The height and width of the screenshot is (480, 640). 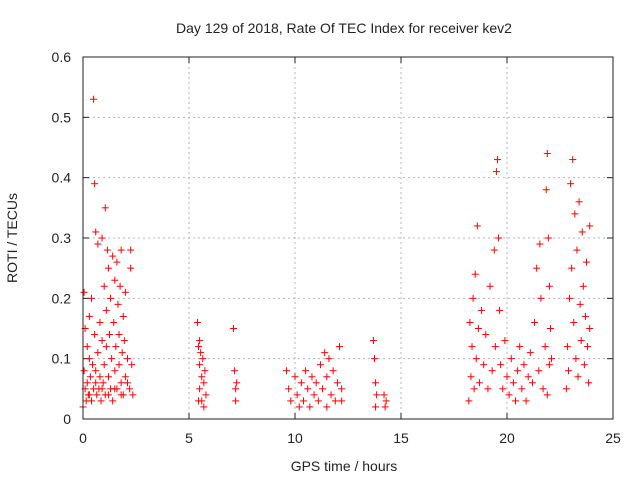 I want to click on y-tick-label: 0, so click(x=67, y=419).